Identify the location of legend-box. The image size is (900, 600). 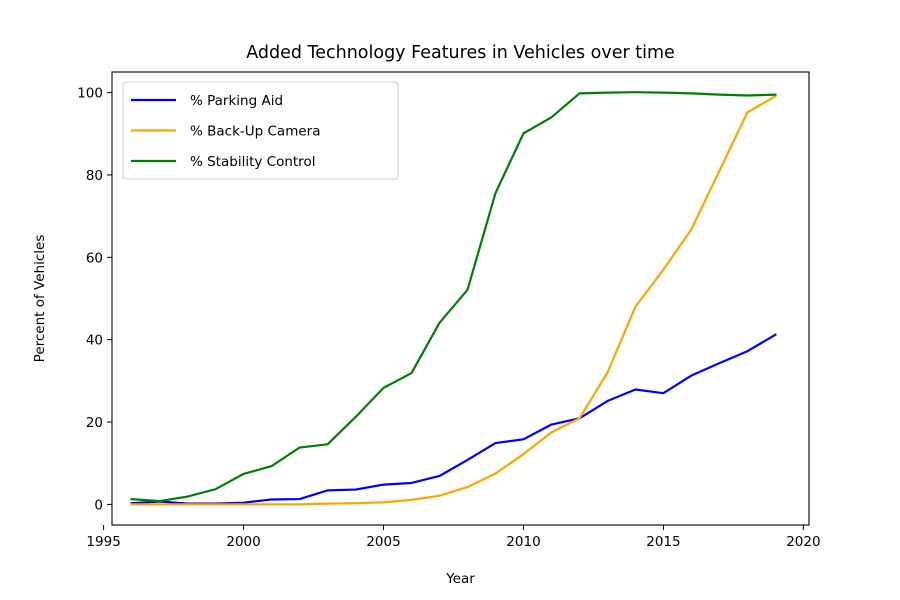
(260, 130).